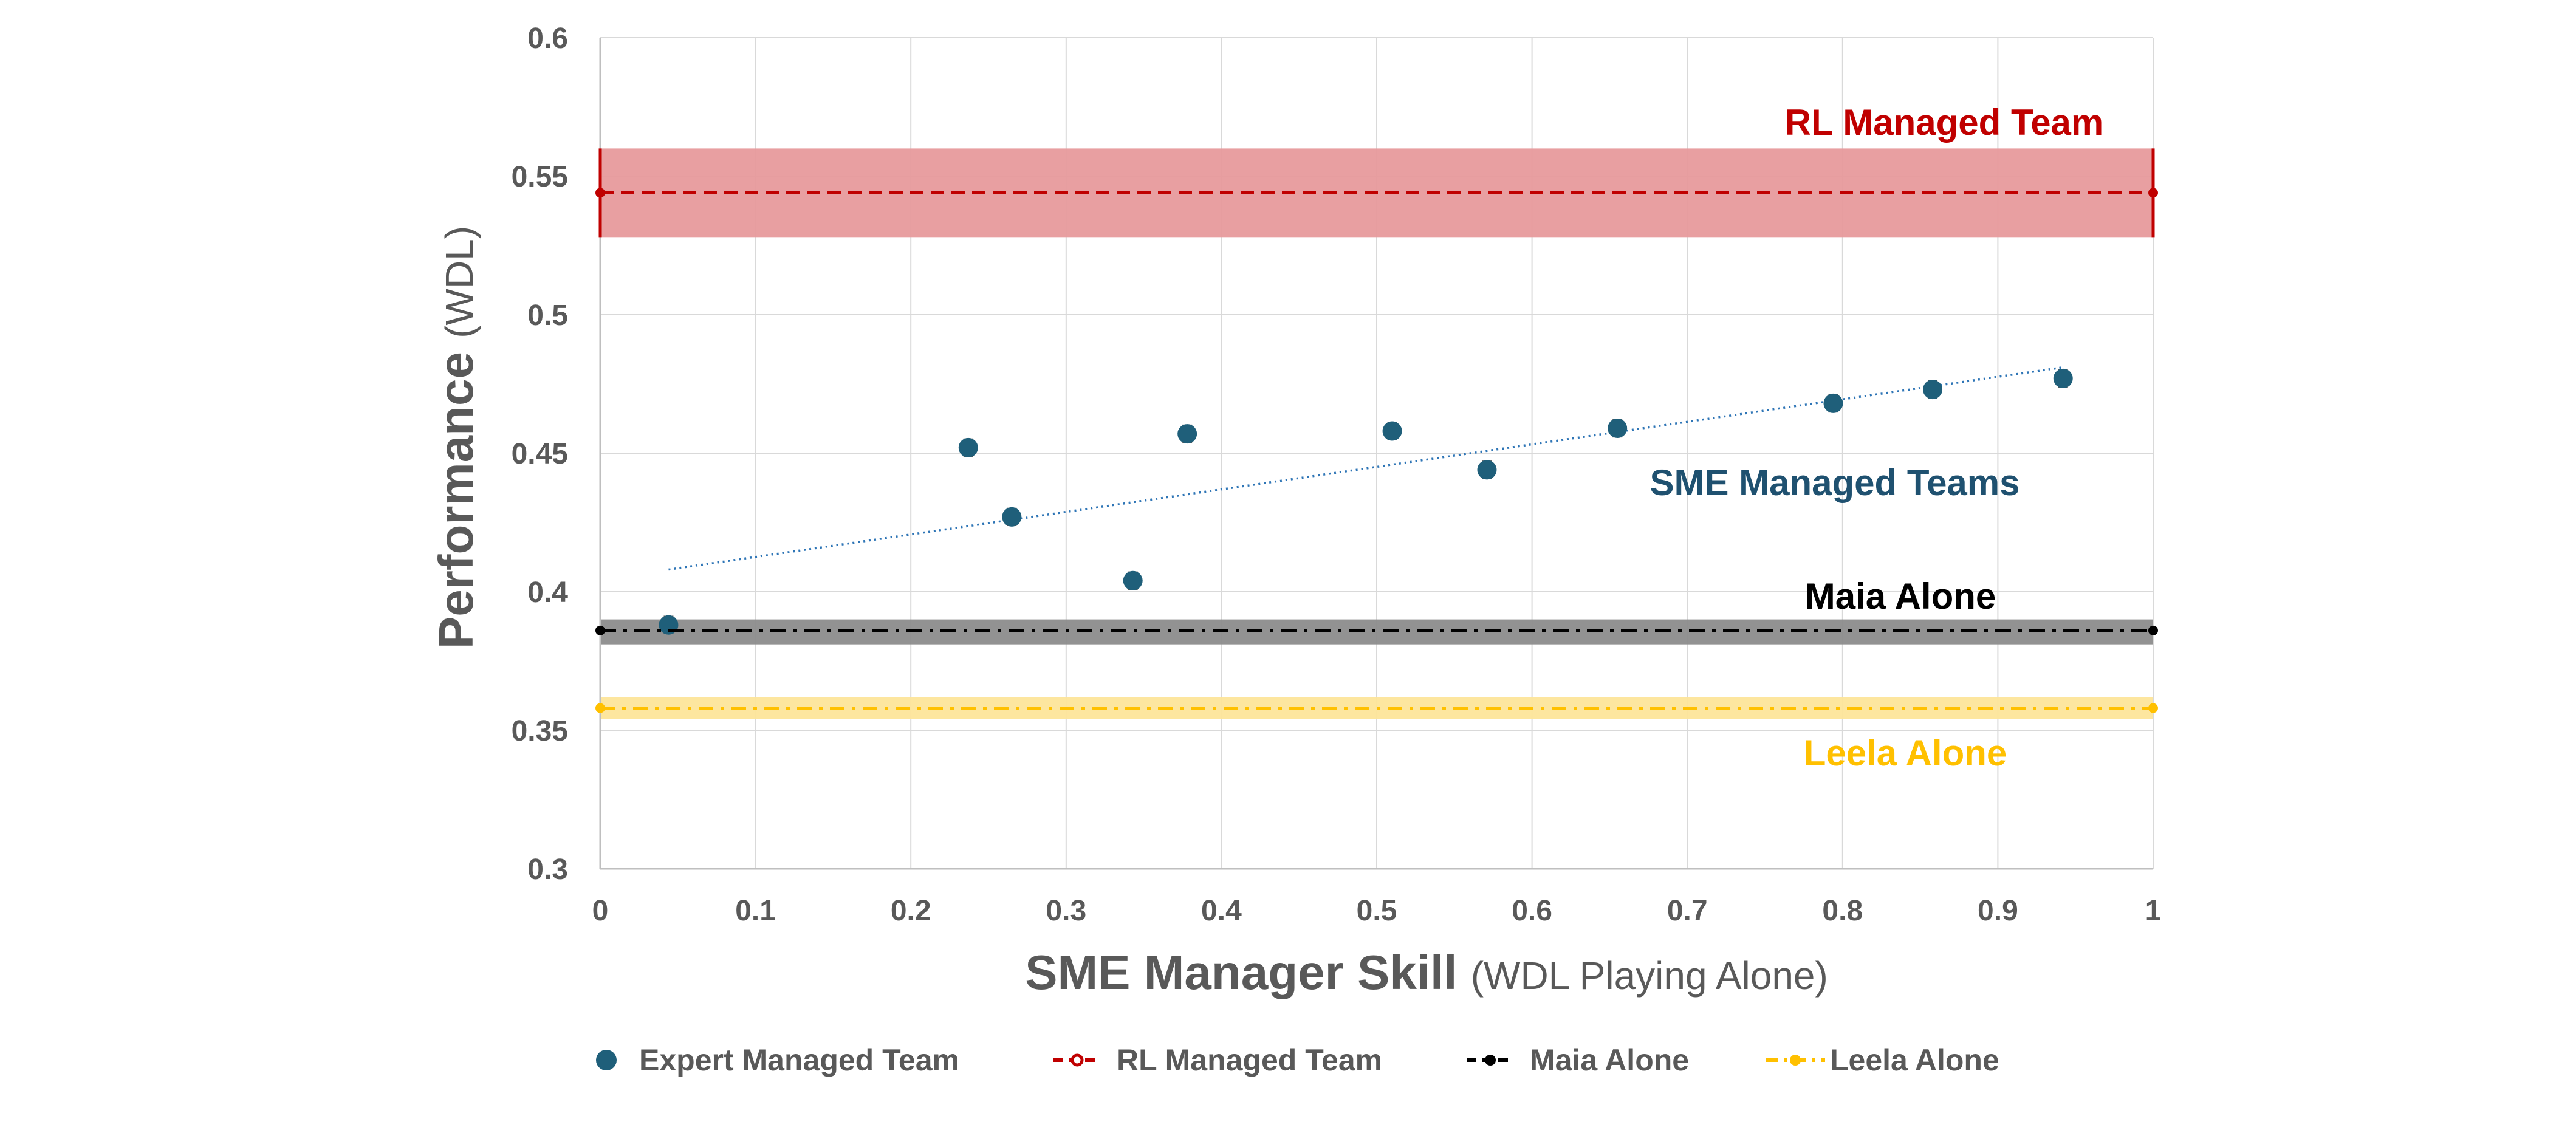 The height and width of the screenshot is (1133, 2576). I want to click on legend-marker-leela-alone, so click(1795, 1060).